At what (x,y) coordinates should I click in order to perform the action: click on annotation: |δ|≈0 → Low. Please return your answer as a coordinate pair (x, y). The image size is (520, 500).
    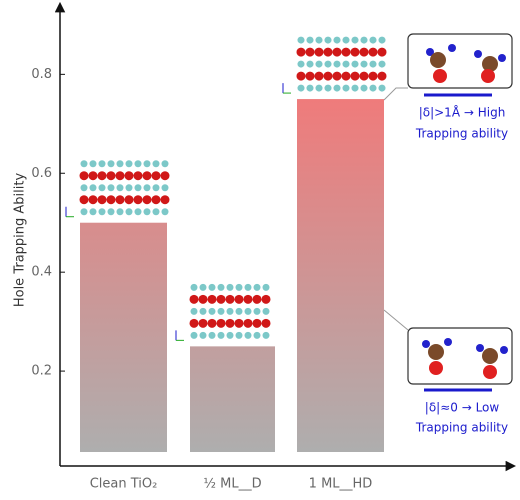
    Looking at the image, I should click on (462, 408).